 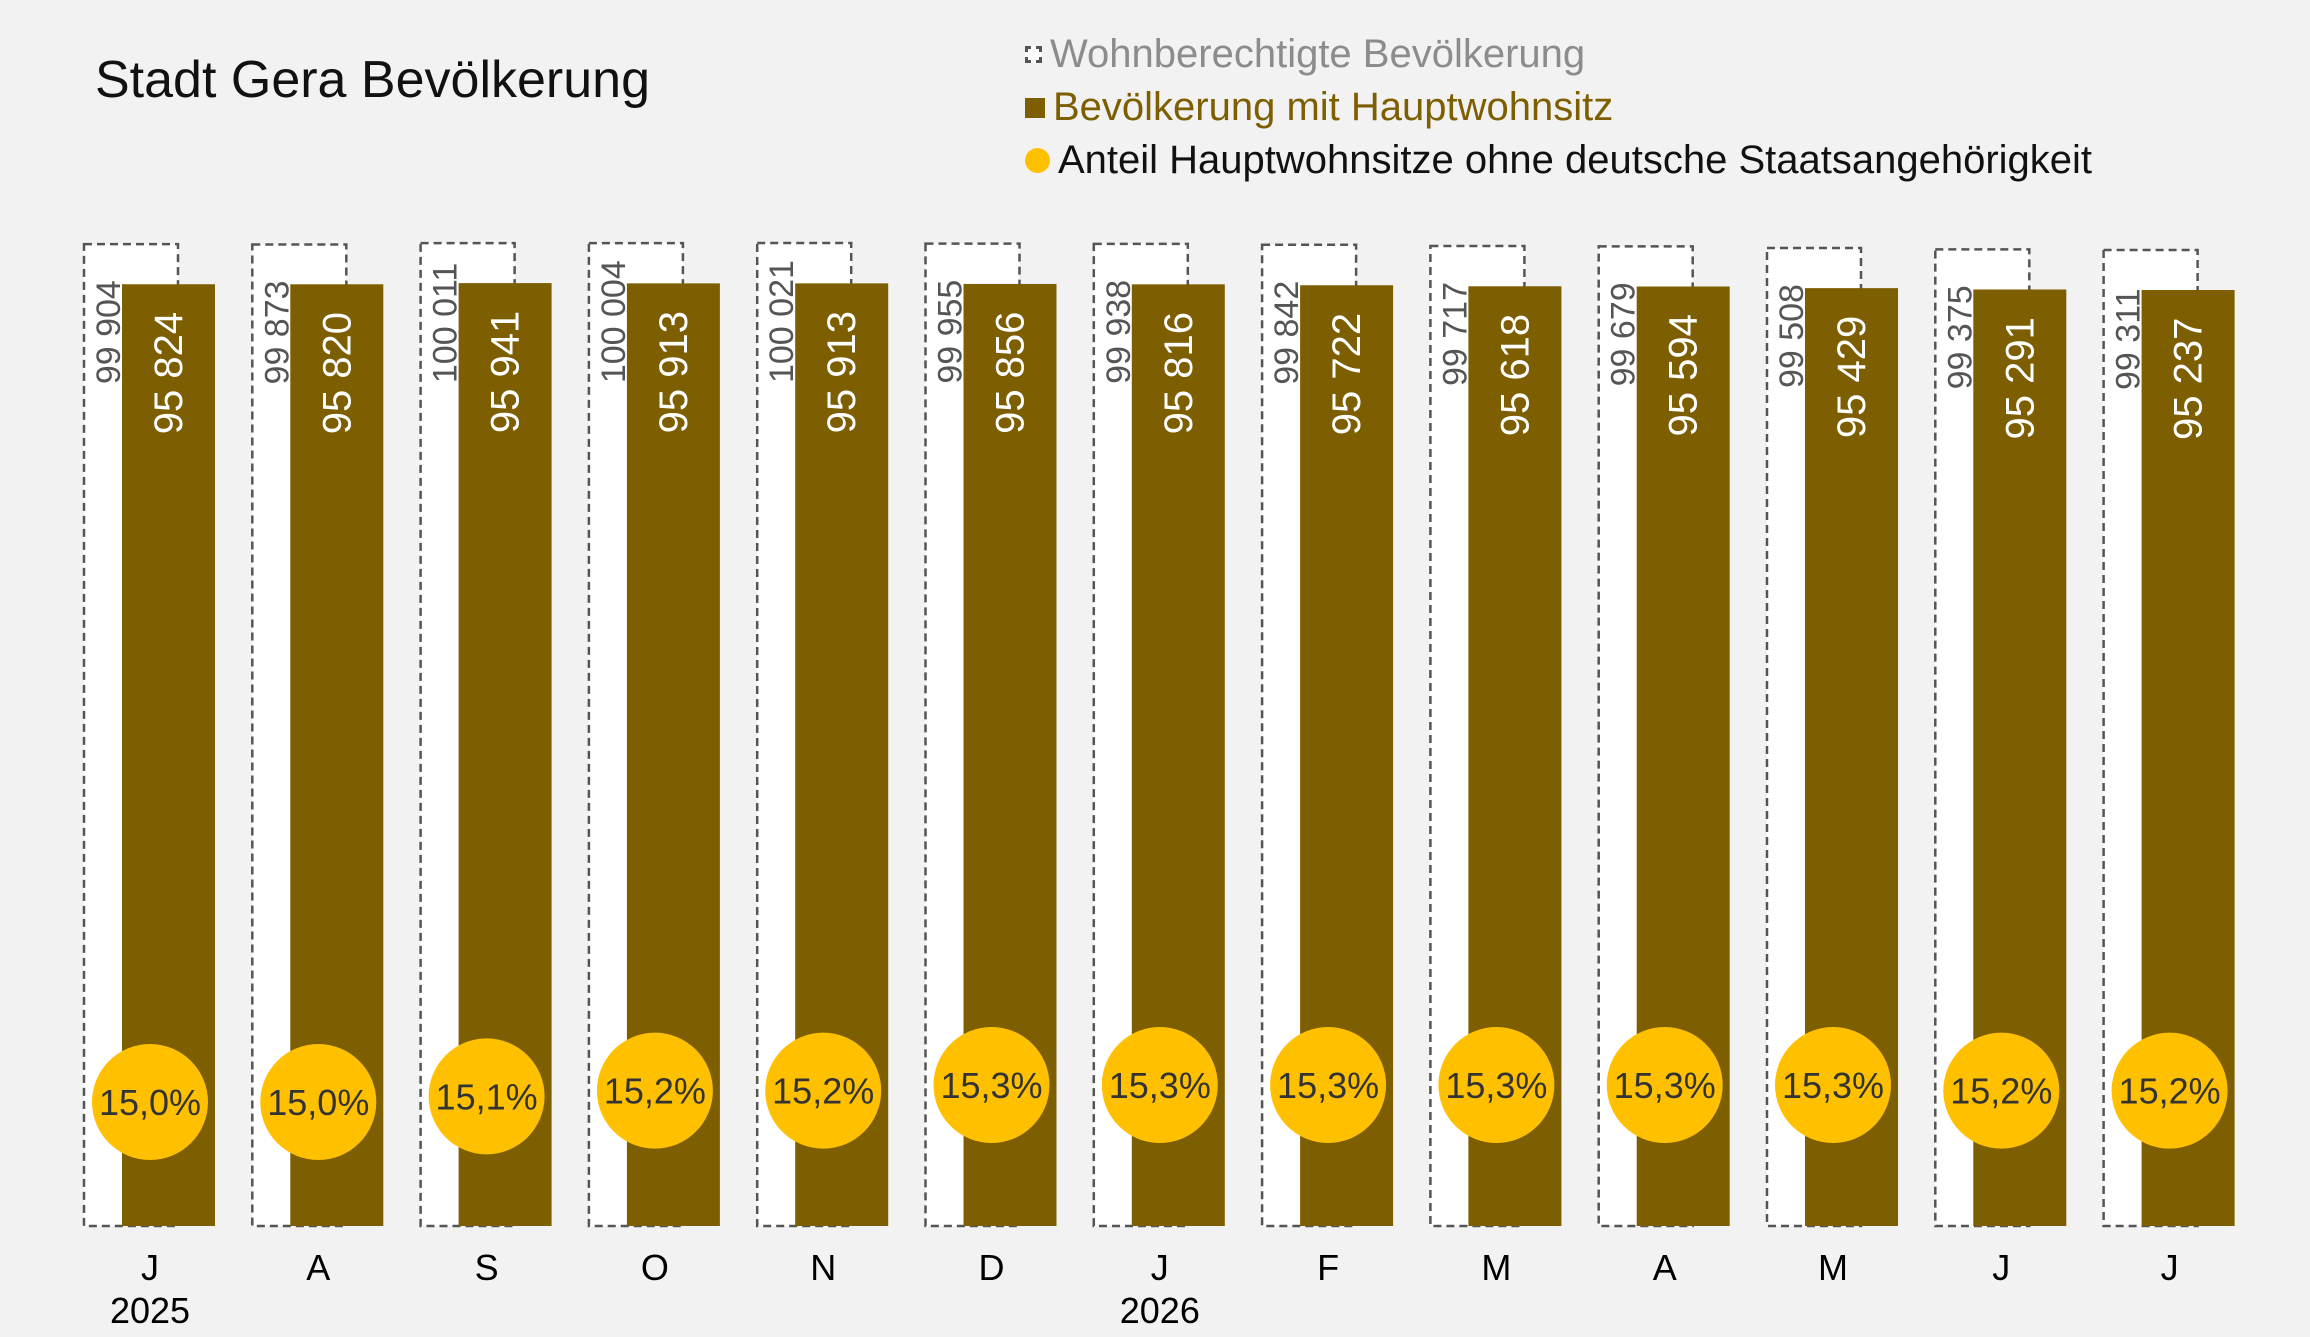 I want to click on data-label-anteil: 15,1%, so click(x=487, y=1096).